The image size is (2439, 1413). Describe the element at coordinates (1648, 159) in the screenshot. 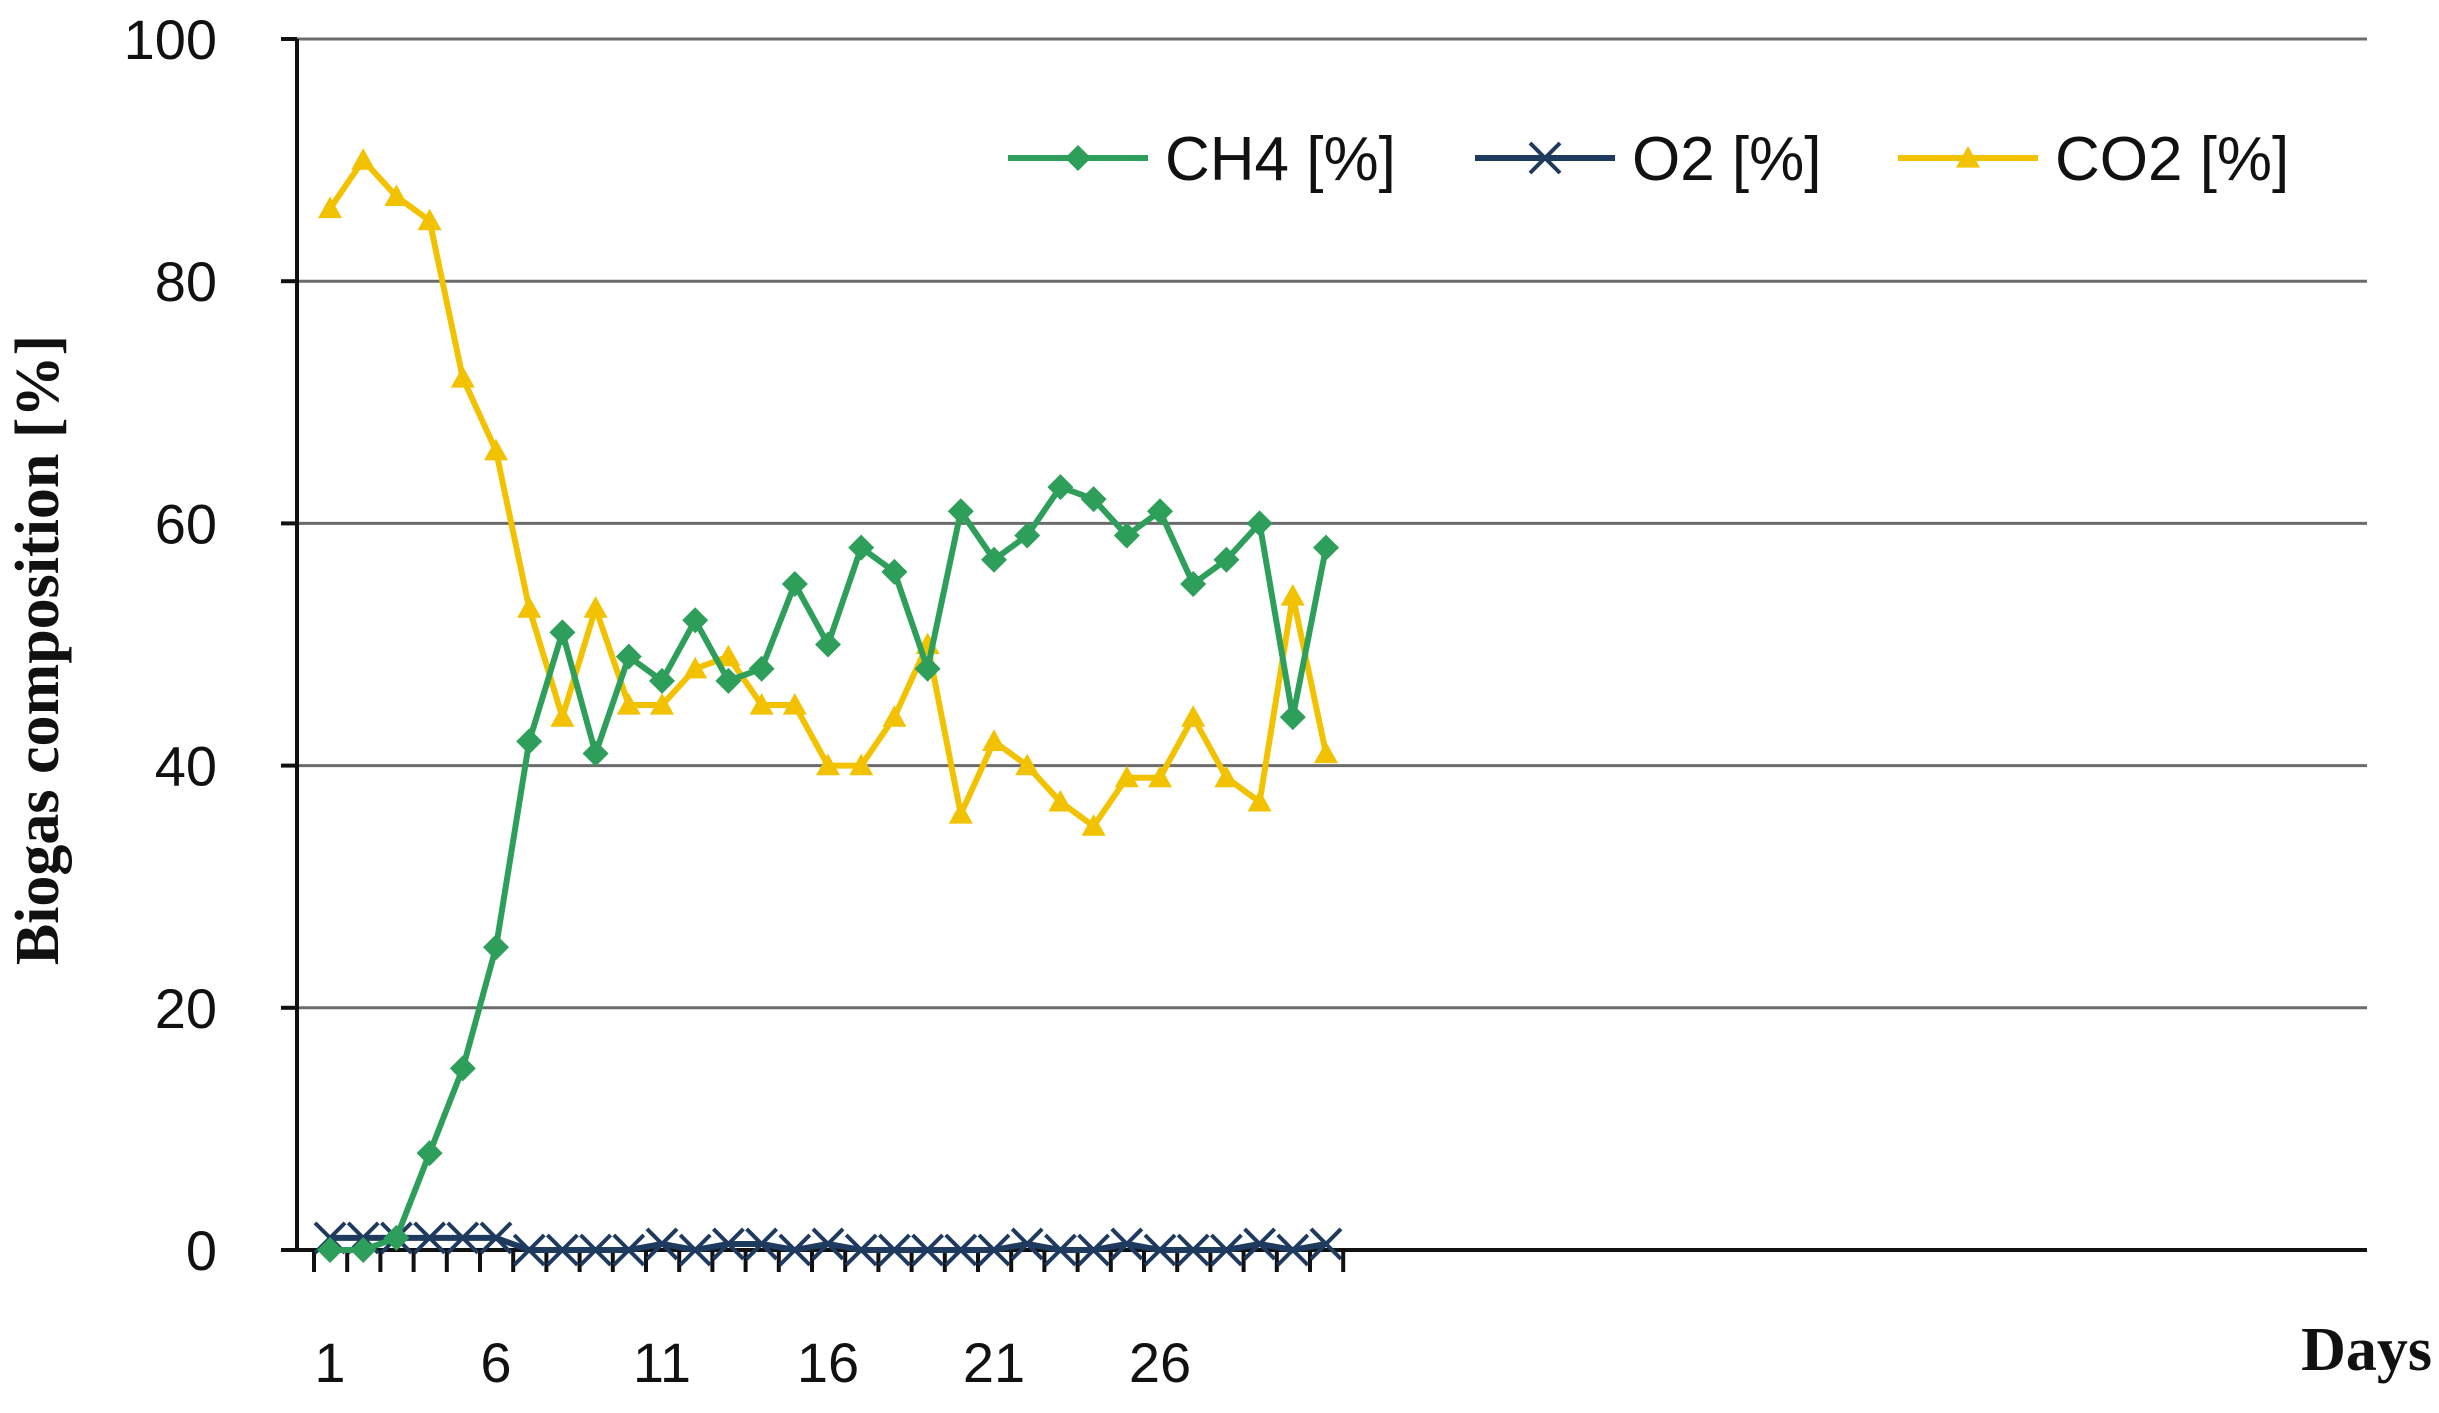

I see `legend-item: O2 [%]` at that location.